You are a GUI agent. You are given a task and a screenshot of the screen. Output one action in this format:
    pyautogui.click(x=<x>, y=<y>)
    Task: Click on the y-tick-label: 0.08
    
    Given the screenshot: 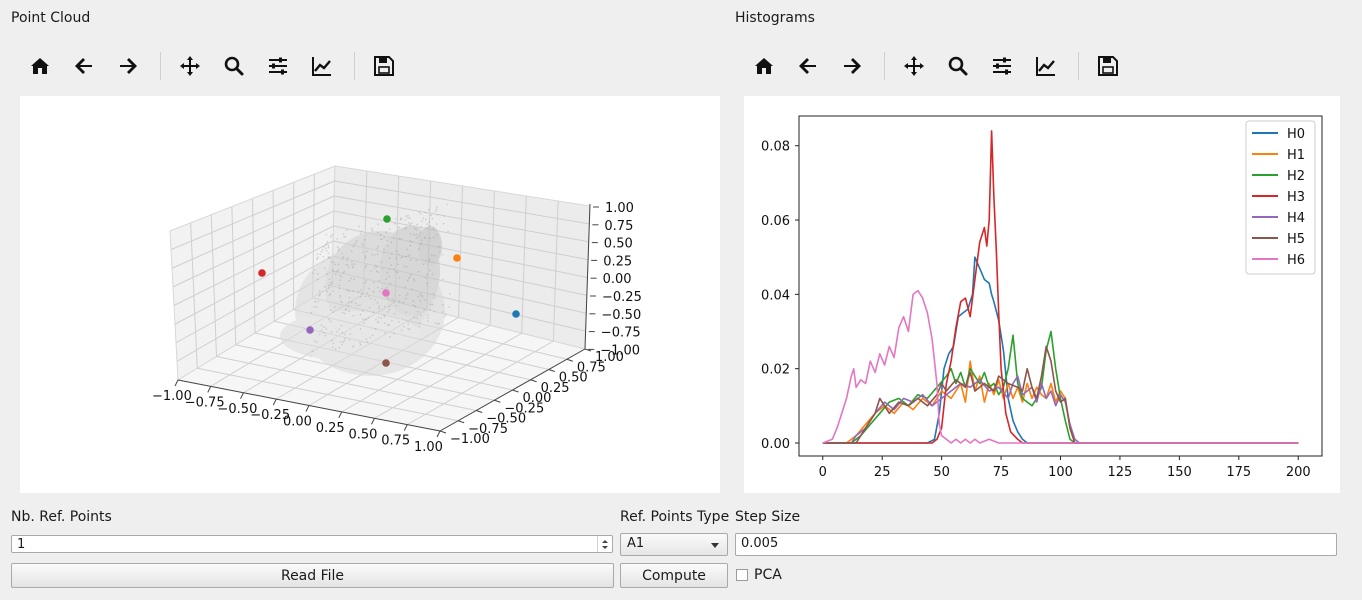 What is the action you would take?
    pyautogui.click(x=775, y=147)
    